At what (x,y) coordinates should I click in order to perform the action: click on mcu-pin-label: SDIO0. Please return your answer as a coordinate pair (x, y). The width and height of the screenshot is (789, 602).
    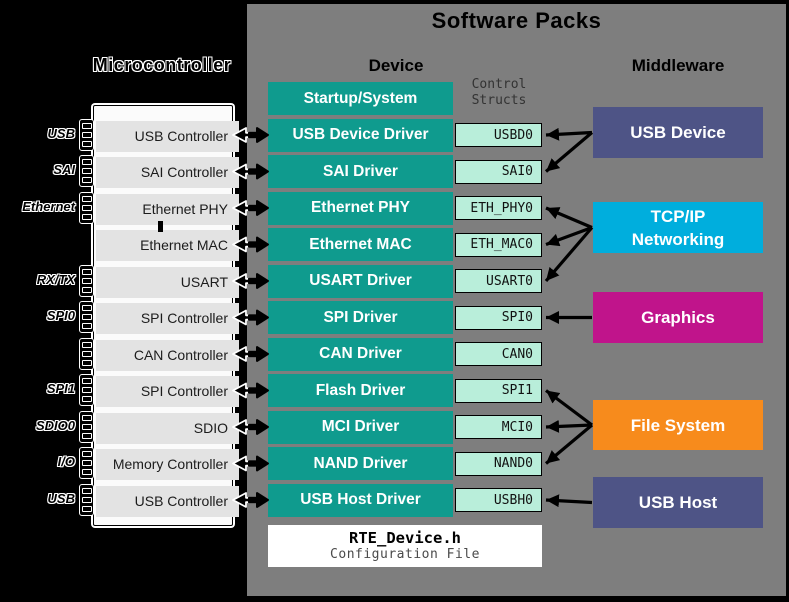
    Looking at the image, I should click on (55, 425).